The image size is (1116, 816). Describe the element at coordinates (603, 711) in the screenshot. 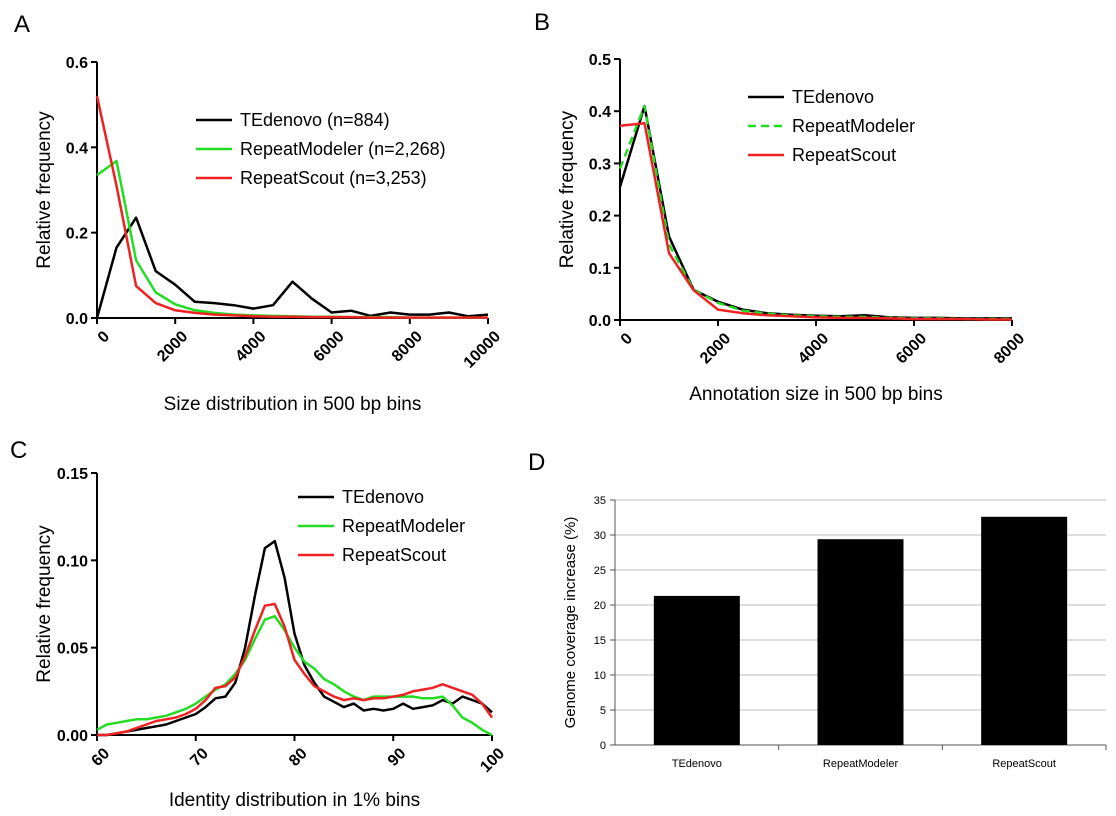

I see `y-tick-label: 5` at that location.